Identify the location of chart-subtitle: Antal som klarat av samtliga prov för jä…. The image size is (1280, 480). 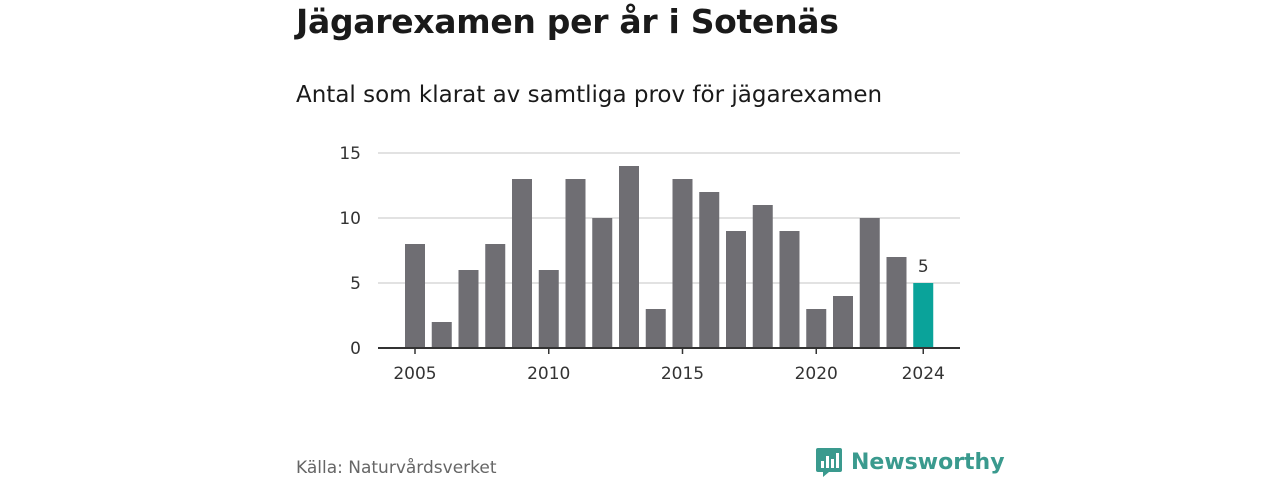
(589, 95).